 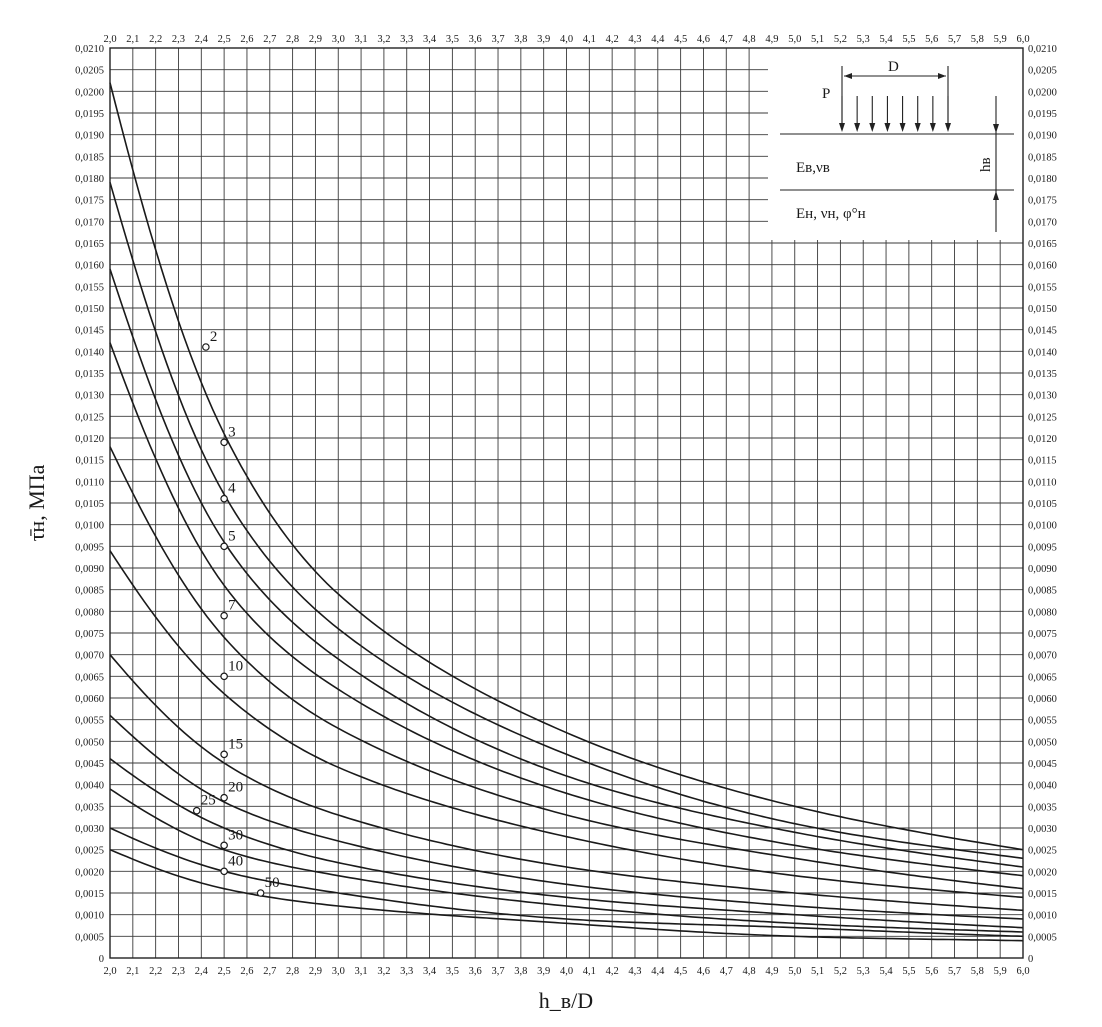 What do you see at coordinates (406, 39) in the screenshot?
I see `x-tick-label-top: 3,3` at bounding box center [406, 39].